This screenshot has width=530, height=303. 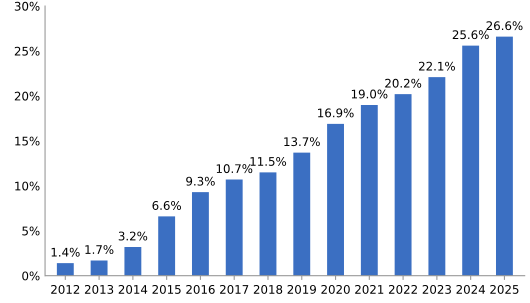 What do you see at coordinates (27, 6) in the screenshot?
I see `y-tick-label: 30%` at bounding box center [27, 6].